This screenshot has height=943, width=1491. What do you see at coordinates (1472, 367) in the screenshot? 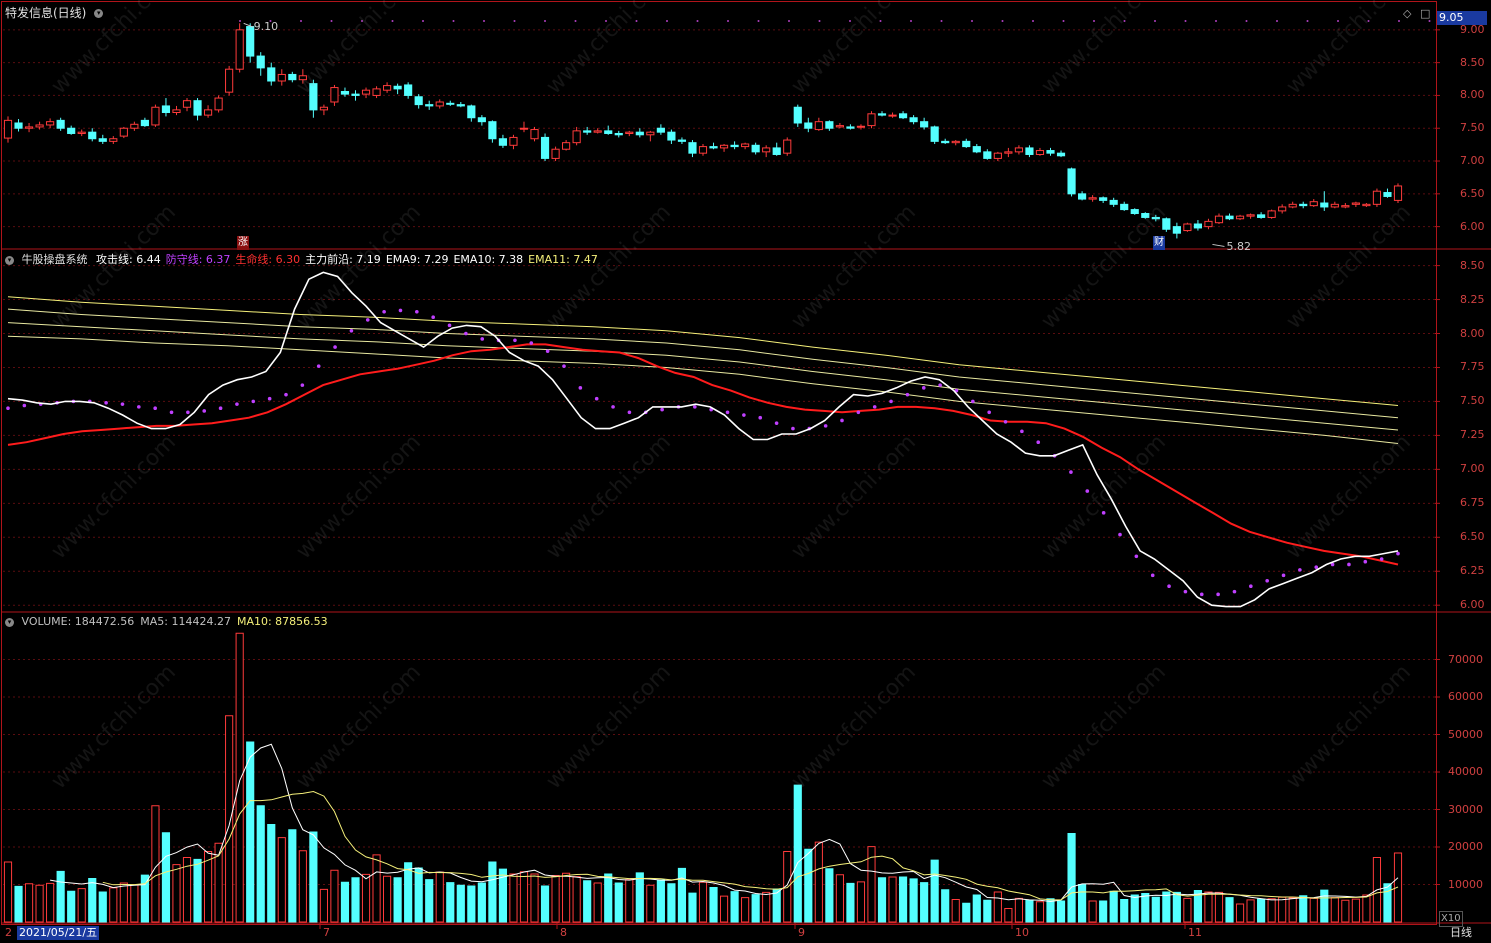
I see `indicator-axis-label: 7.75` at bounding box center [1472, 367].